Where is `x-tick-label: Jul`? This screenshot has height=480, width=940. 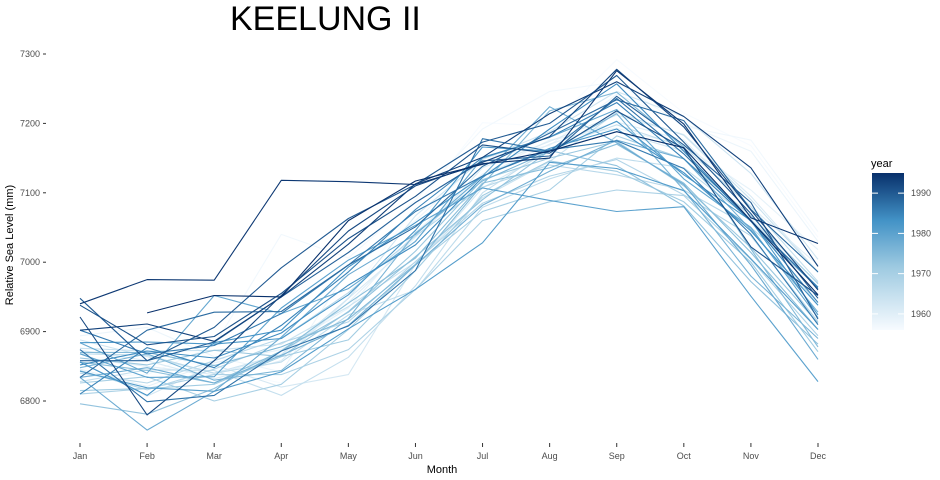 x-tick-label: Jul is located at coordinates (483, 456).